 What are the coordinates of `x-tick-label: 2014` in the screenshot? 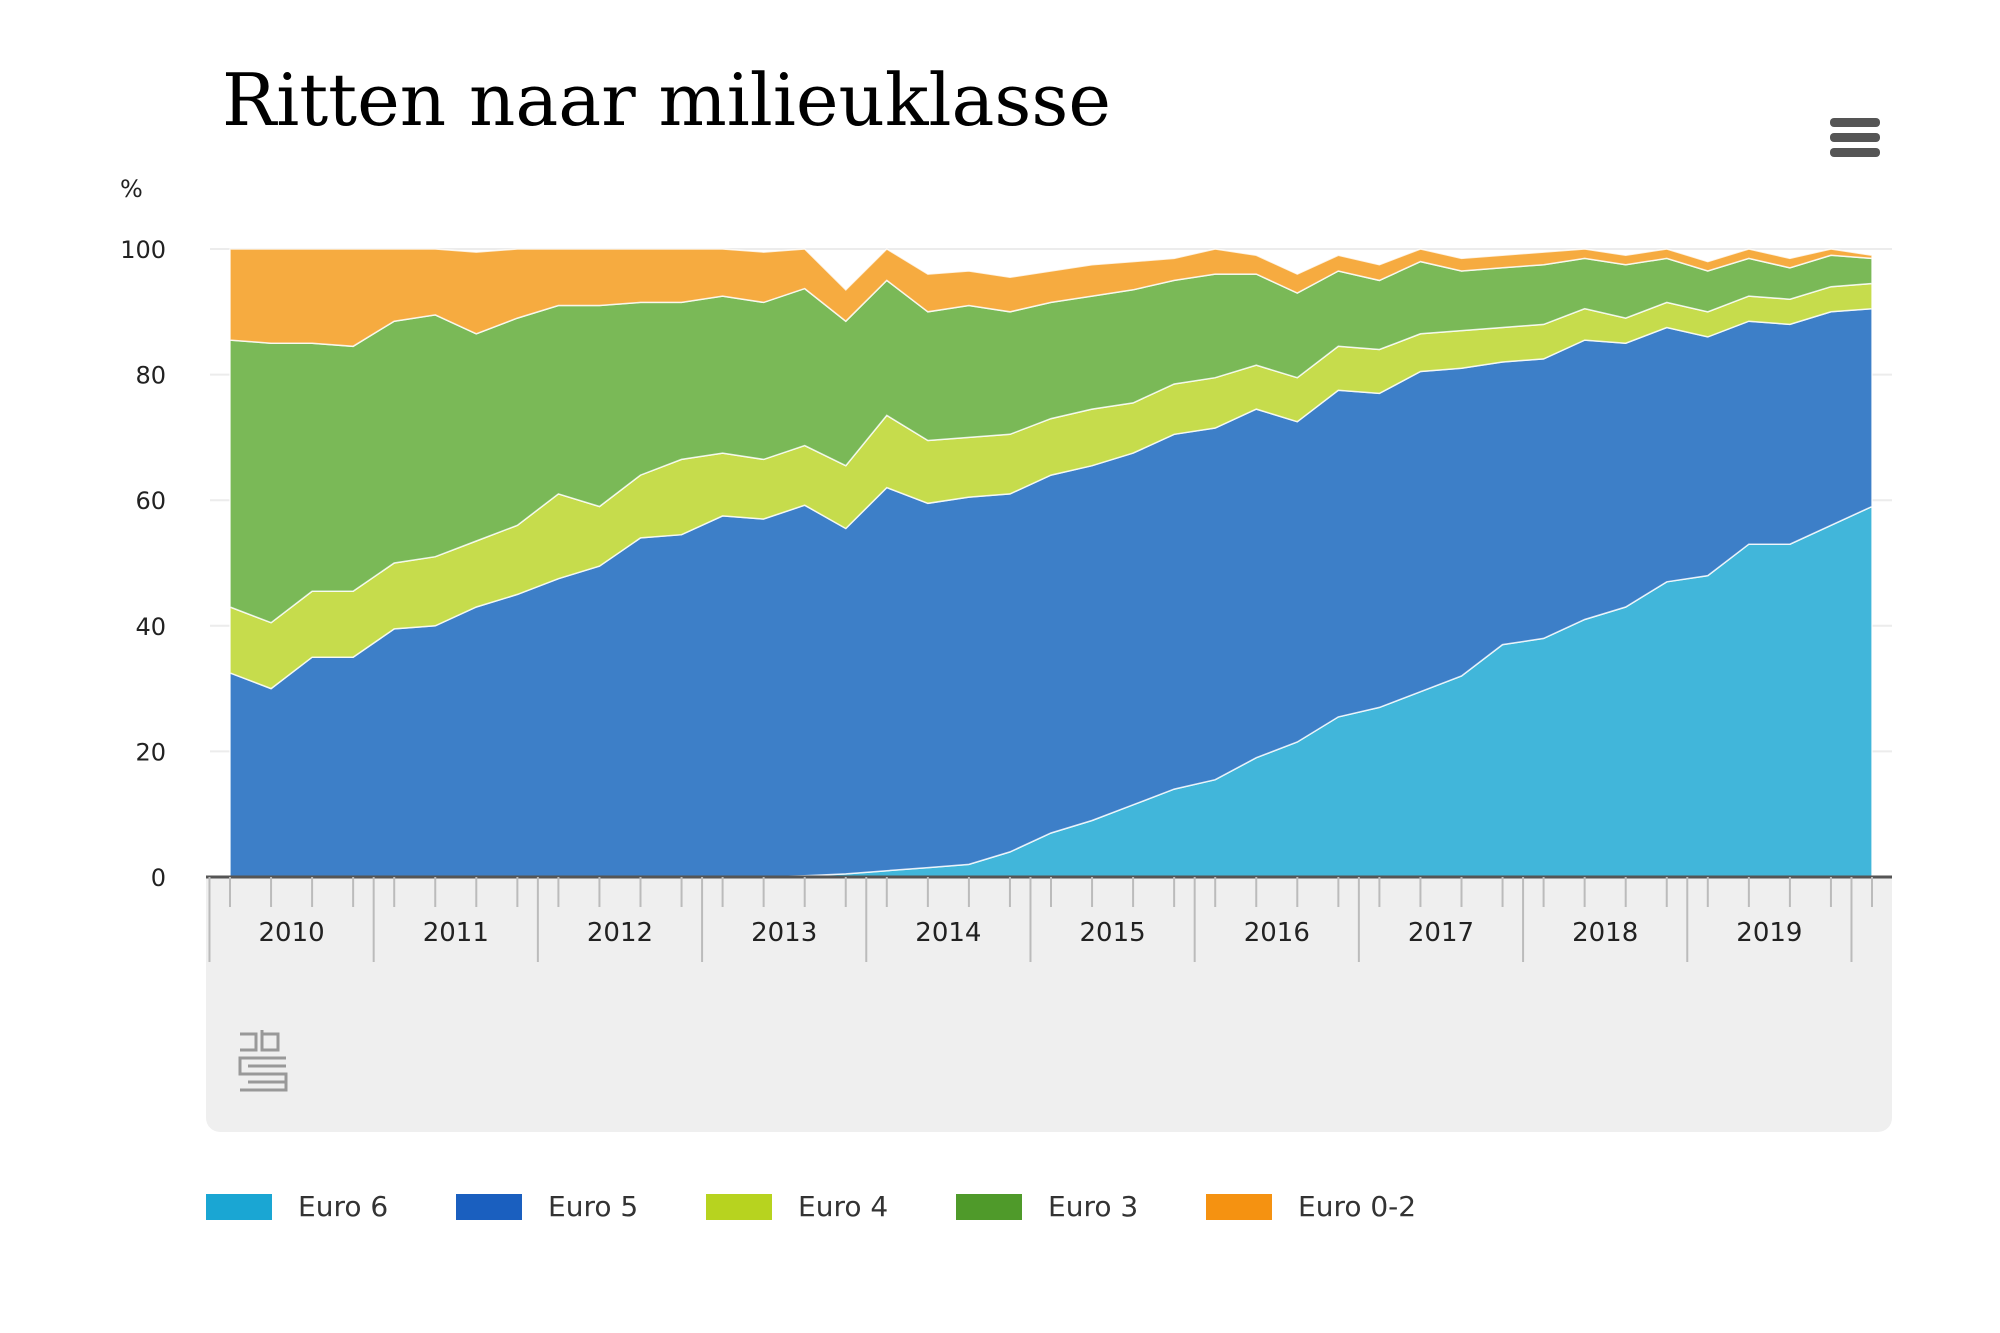 It's located at (948, 933).